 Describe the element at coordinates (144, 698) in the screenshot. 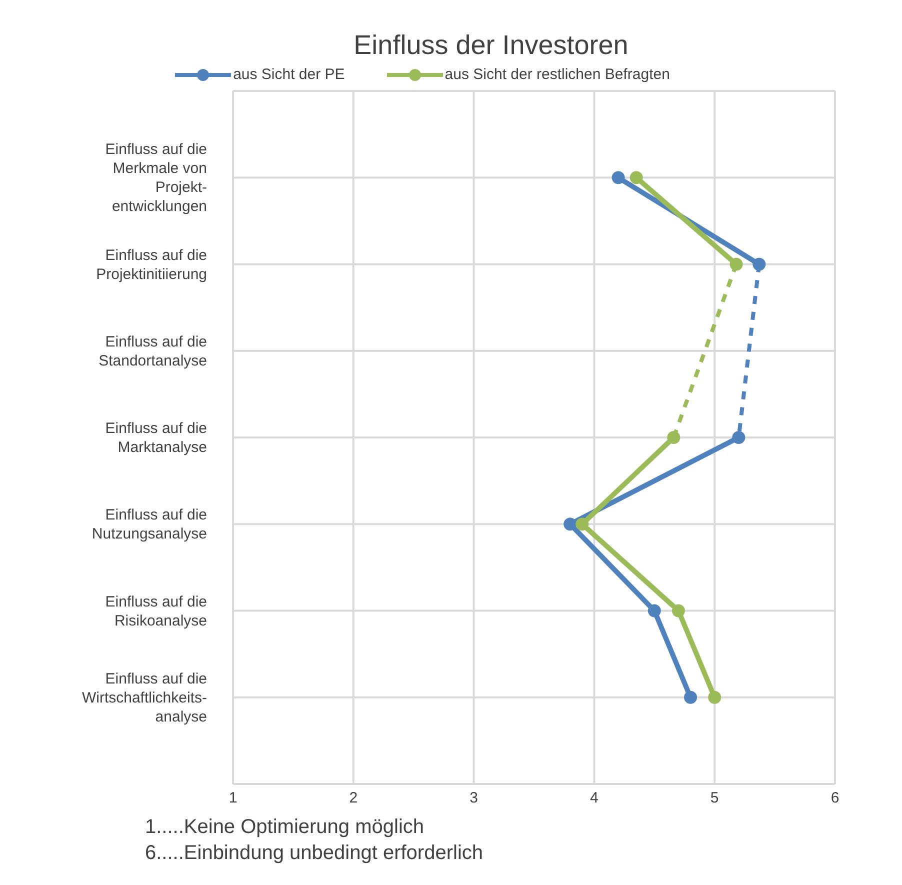

I see `y-tick-label: Einfluss auf die Wirtschaftlichkeits- analyse` at that location.